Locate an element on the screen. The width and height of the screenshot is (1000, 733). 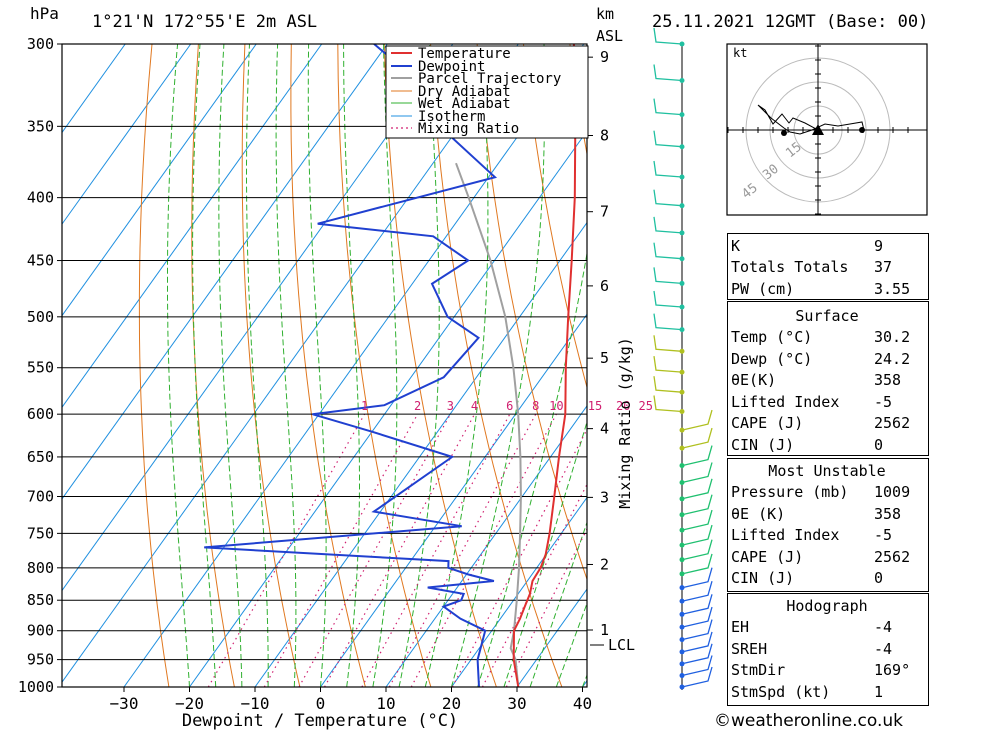
surface-title: Surface is located at coordinates (827, 315).